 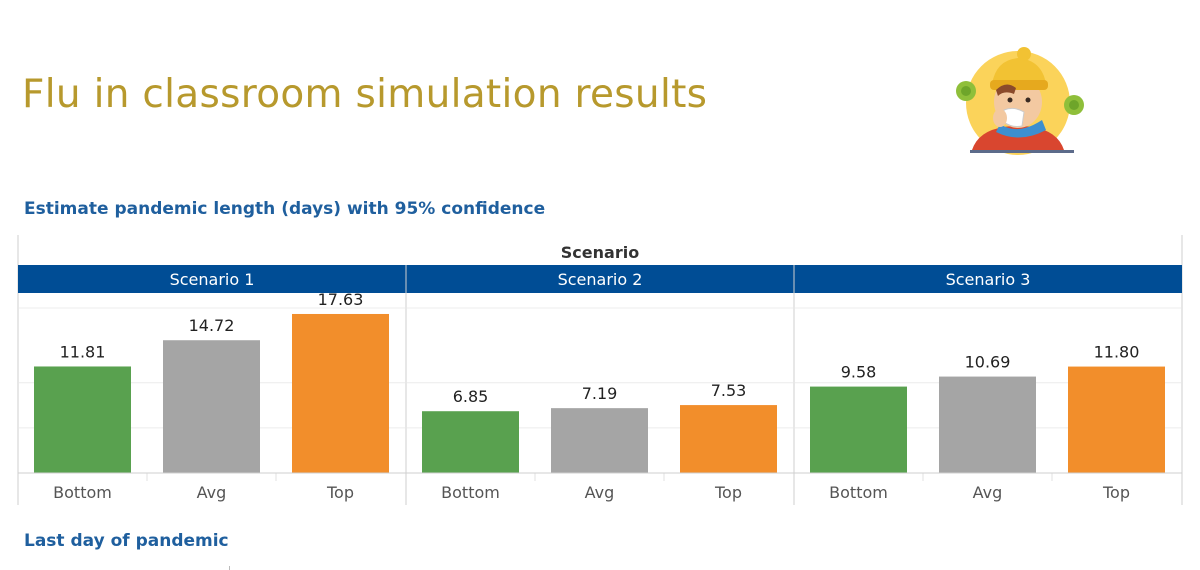 I want to click on panel-header-label: Scenario 3, so click(x=988, y=279).